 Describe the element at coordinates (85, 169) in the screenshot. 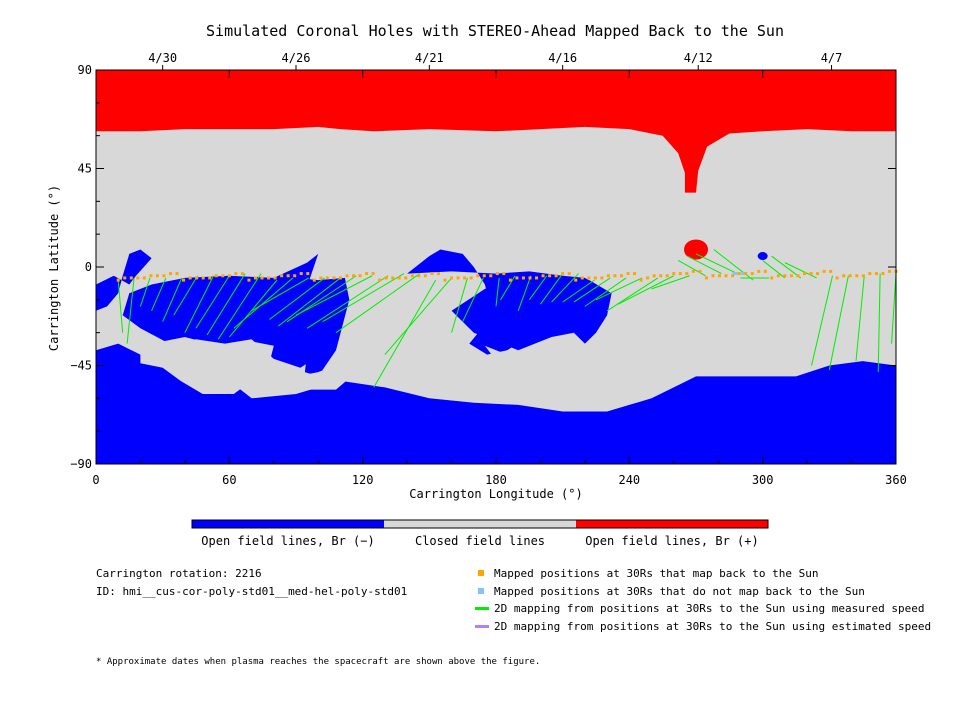

I see `y-tick-label: 45` at that location.